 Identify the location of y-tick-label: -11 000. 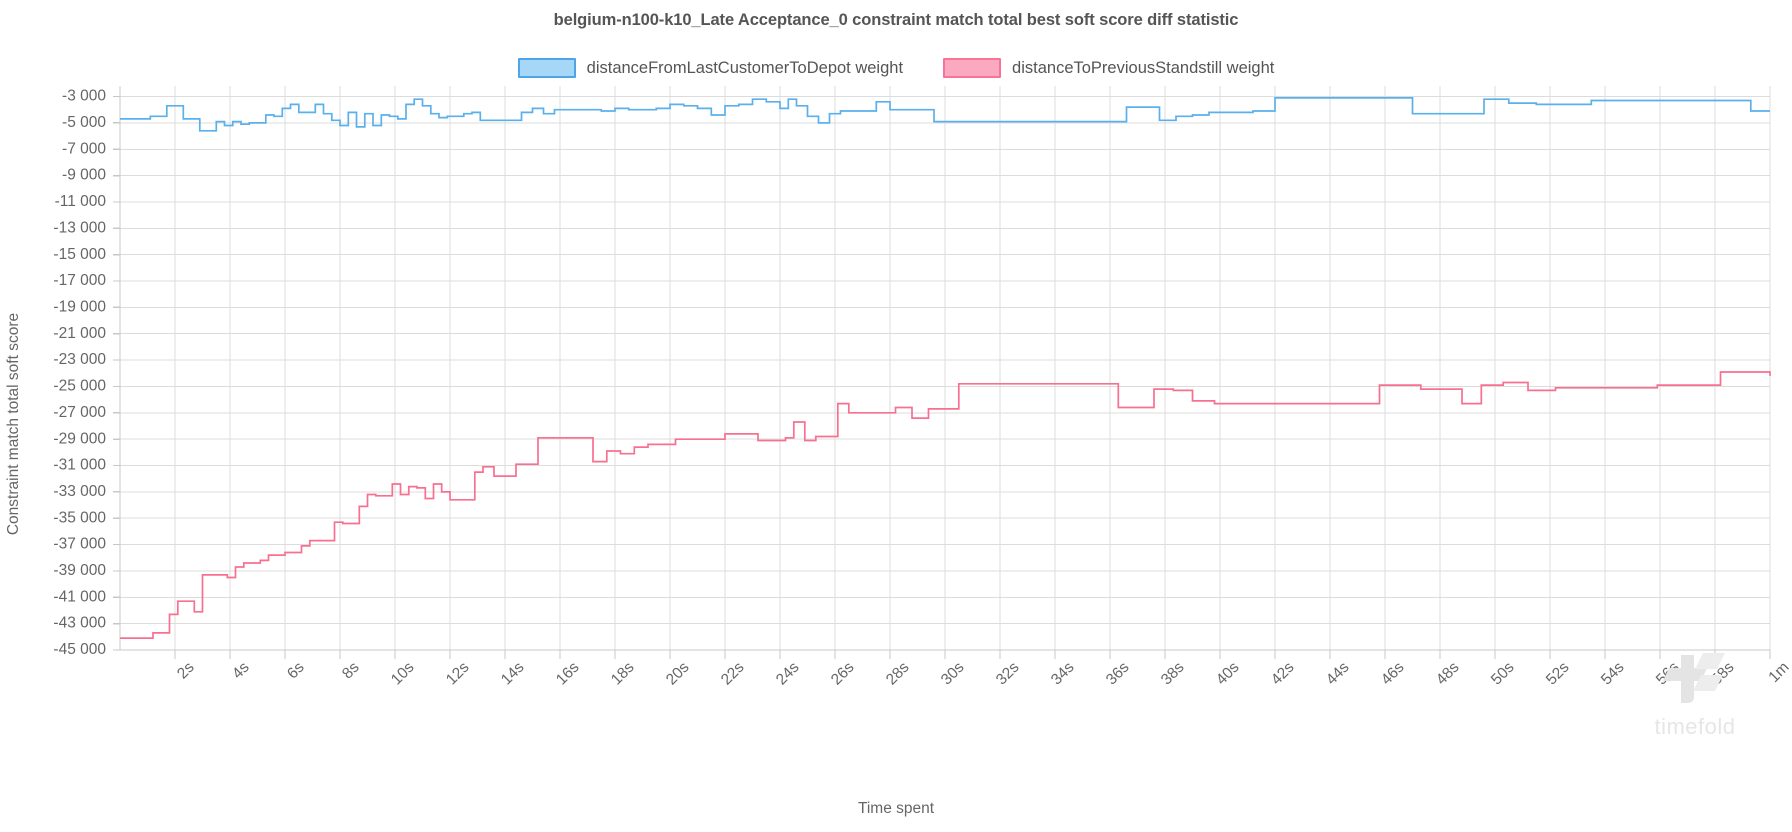
(81, 201).